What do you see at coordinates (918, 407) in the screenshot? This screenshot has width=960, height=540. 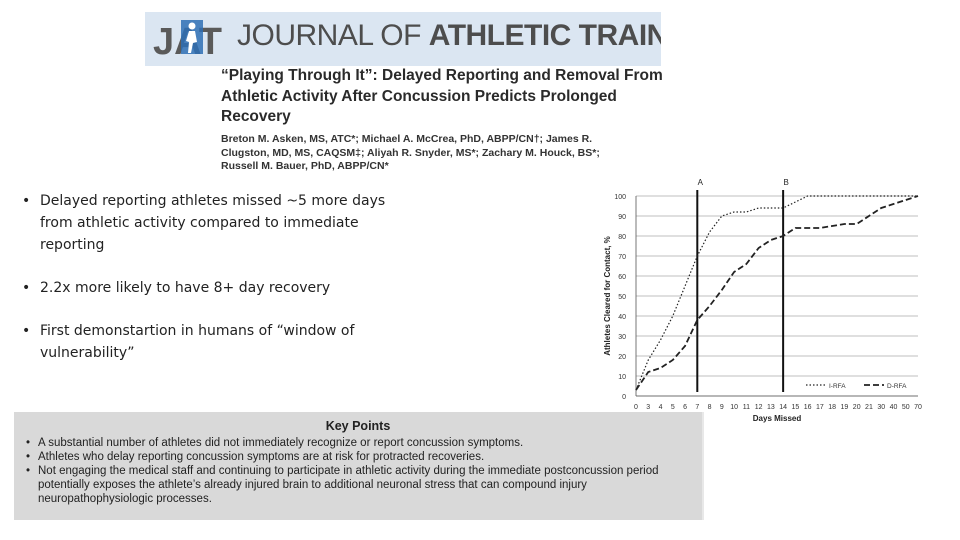 I see `x-tick-label: 70` at bounding box center [918, 407].